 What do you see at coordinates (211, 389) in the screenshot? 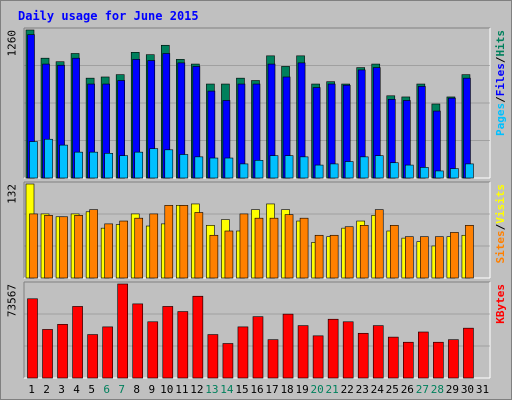
I see `x-tick-label-day-13: 13` at bounding box center [211, 389].